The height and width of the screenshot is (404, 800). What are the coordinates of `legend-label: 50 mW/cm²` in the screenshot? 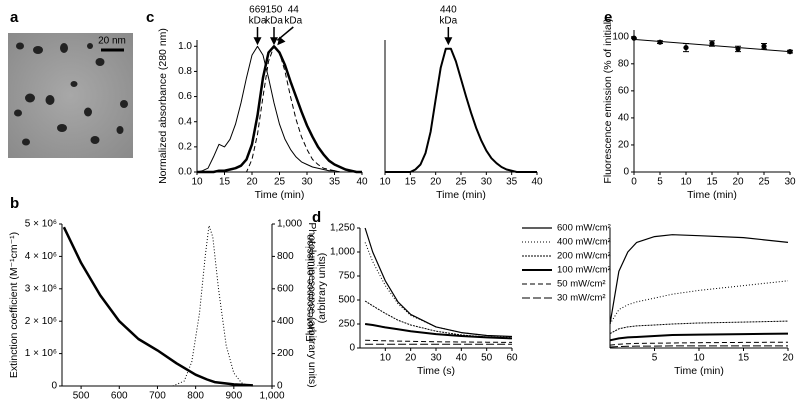 It's located at (581, 284).